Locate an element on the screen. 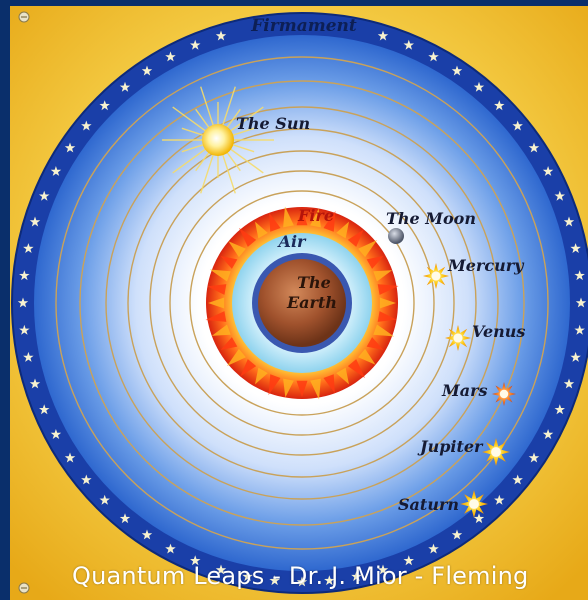  jupiter-label: Jupiter is located at coordinates (450, 446).